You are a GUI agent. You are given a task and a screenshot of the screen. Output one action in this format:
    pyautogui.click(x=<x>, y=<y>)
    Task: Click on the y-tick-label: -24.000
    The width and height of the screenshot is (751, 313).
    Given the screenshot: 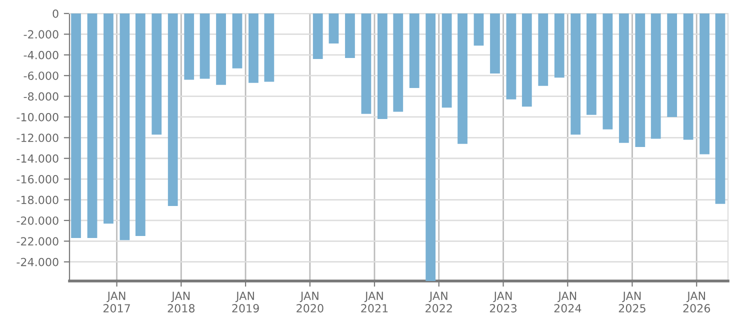 What is the action you would take?
    pyautogui.click(x=37, y=262)
    